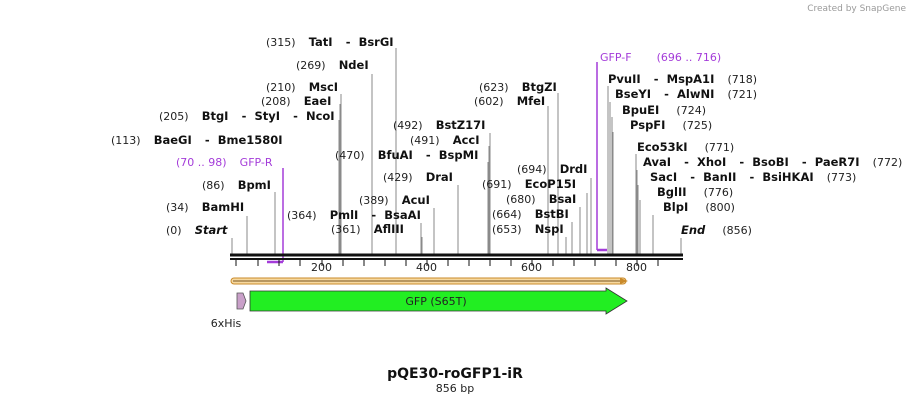 This screenshot has width=912, height=404. Describe the element at coordinates (624, 281) in the screenshot. I see `orf-arrow-icon` at that location.